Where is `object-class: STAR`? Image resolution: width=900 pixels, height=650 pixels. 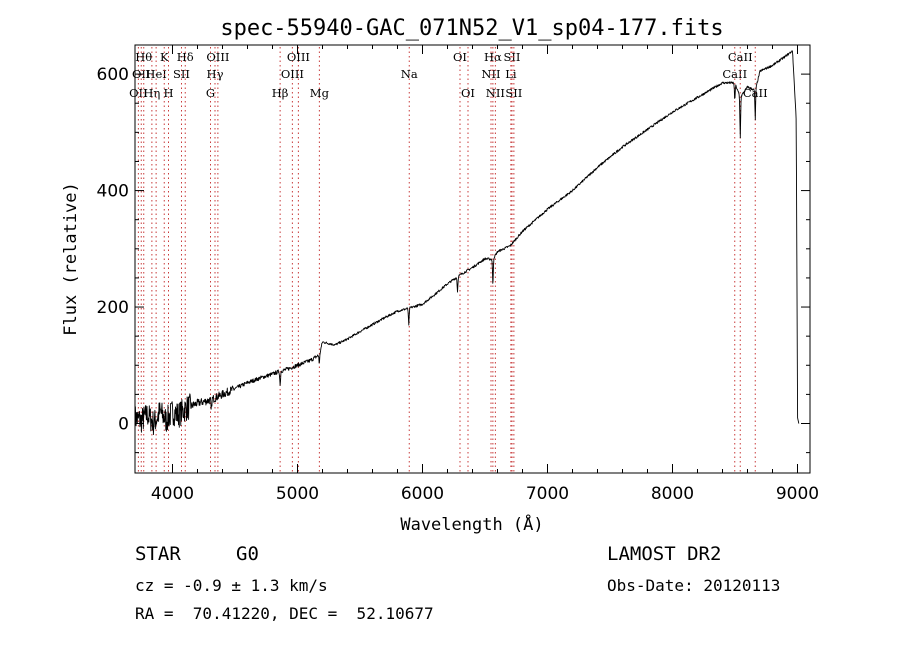 object-class: STAR is located at coordinates (158, 554).